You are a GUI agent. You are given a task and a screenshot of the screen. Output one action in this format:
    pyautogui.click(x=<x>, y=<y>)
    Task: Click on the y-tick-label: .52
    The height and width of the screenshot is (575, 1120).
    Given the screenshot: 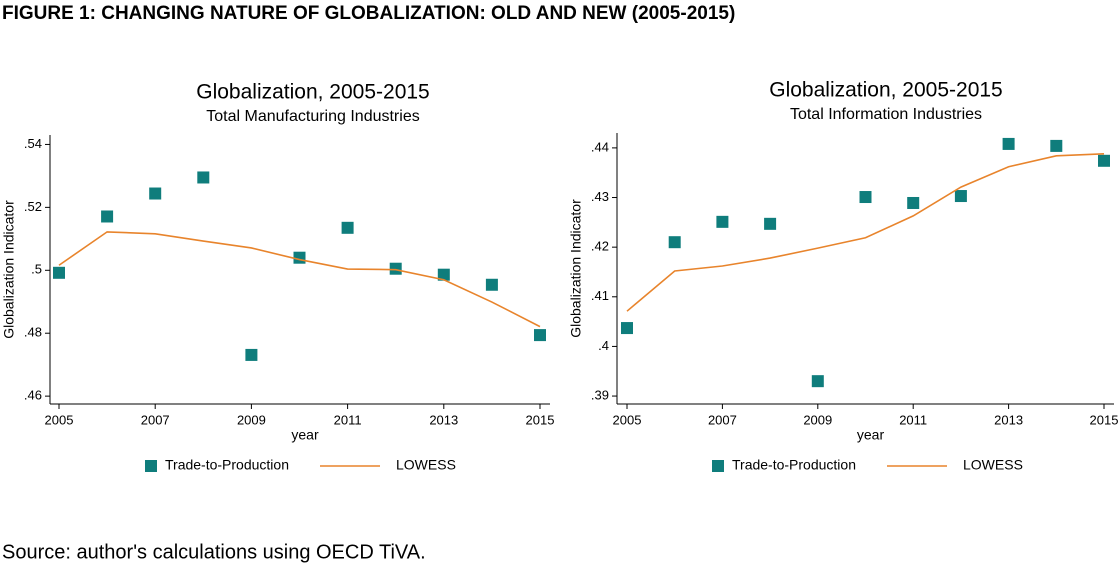 What is the action you would take?
    pyautogui.click(x=33, y=206)
    